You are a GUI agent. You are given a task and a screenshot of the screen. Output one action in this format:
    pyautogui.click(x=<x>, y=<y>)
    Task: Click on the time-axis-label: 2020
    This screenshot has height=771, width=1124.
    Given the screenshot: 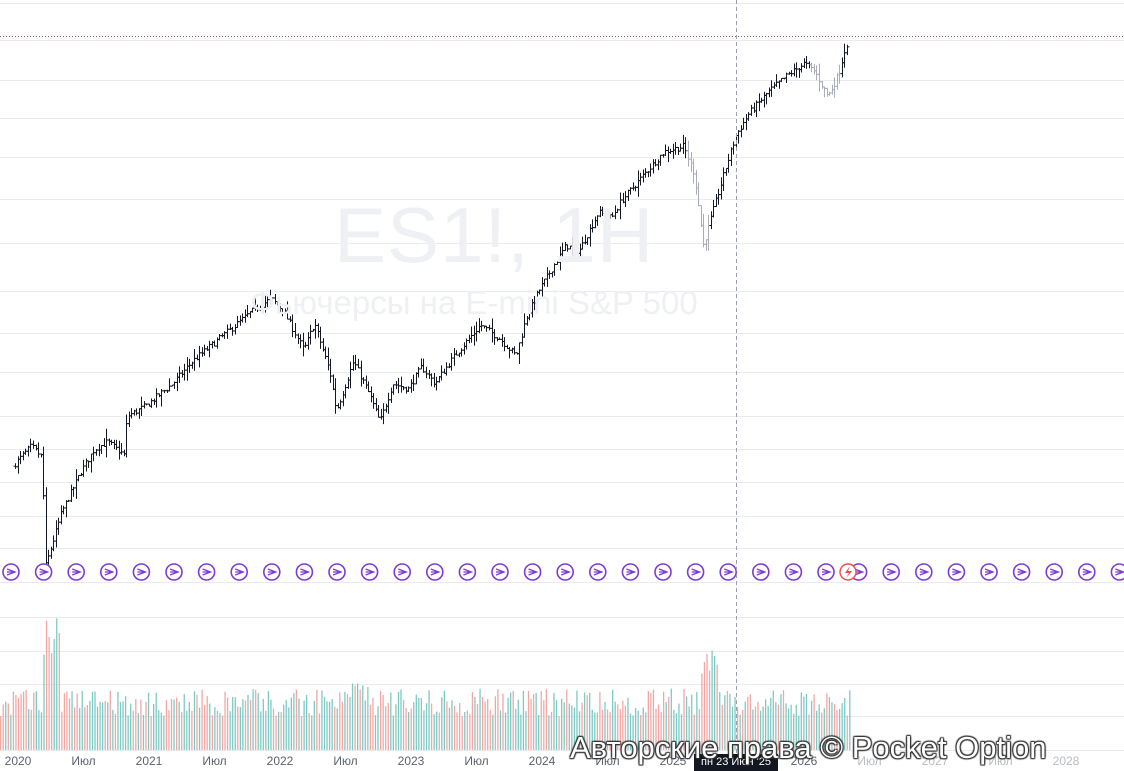 What is the action you would take?
    pyautogui.click(x=18, y=761)
    